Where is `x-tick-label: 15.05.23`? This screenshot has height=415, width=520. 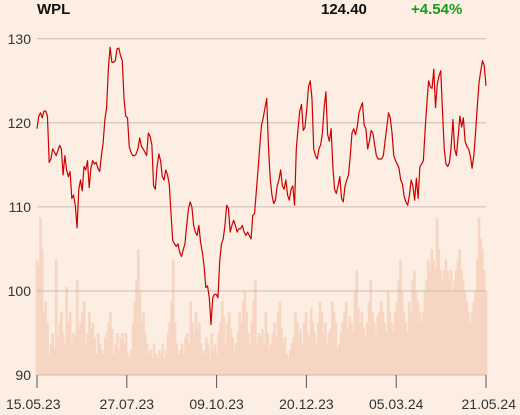 x-tick-label: 15.05.23 is located at coordinates (33, 404).